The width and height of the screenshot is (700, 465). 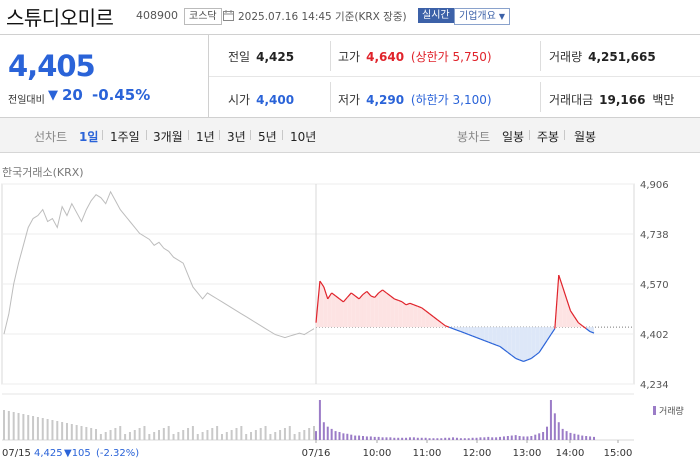 What do you see at coordinates (72, 95) in the screenshot?
I see `change-value: 20` at bounding box center [72, 95].